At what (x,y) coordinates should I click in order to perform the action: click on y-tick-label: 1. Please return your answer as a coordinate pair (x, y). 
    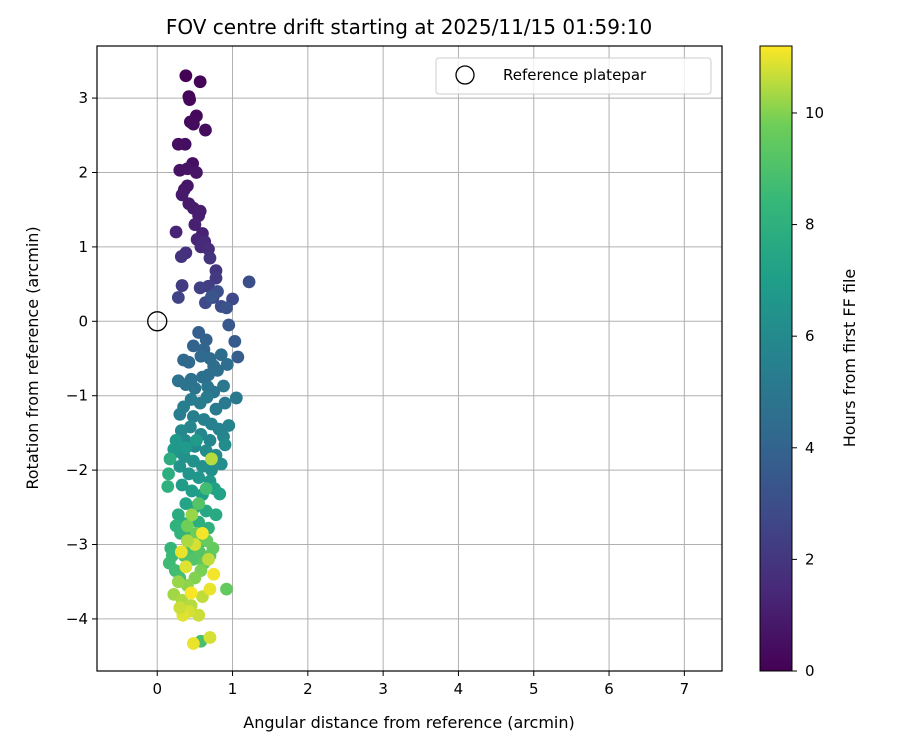
    Looking at the image, I should click on (83, 247).